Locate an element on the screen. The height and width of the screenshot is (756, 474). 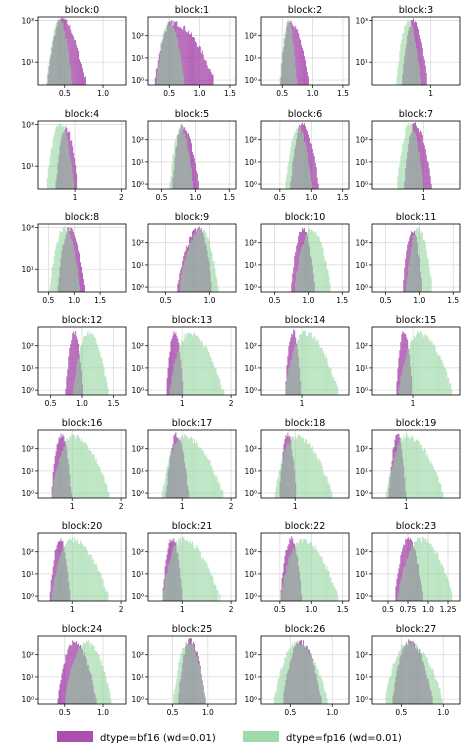
panel-title: block:15 is located at coordinates (416, 320).